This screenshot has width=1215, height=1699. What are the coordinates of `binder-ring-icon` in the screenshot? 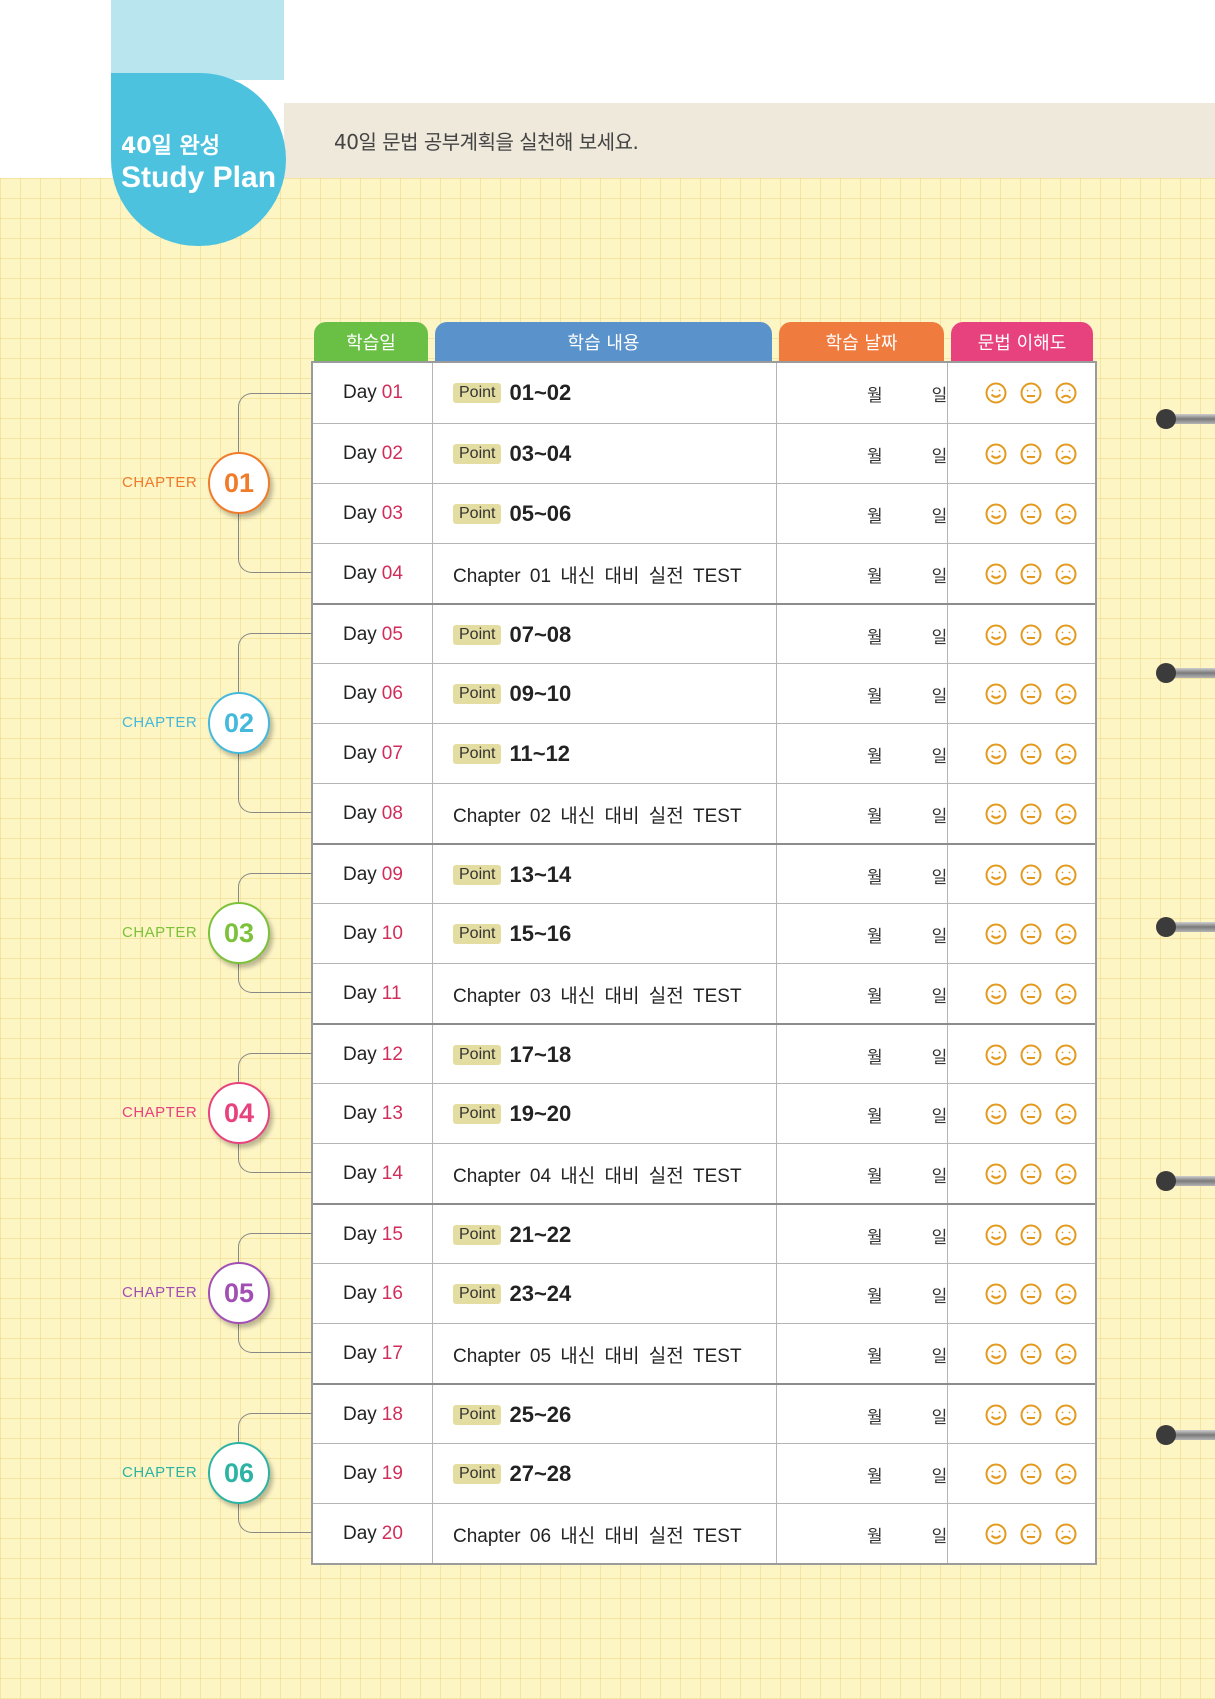 It's located at (1185, 927).